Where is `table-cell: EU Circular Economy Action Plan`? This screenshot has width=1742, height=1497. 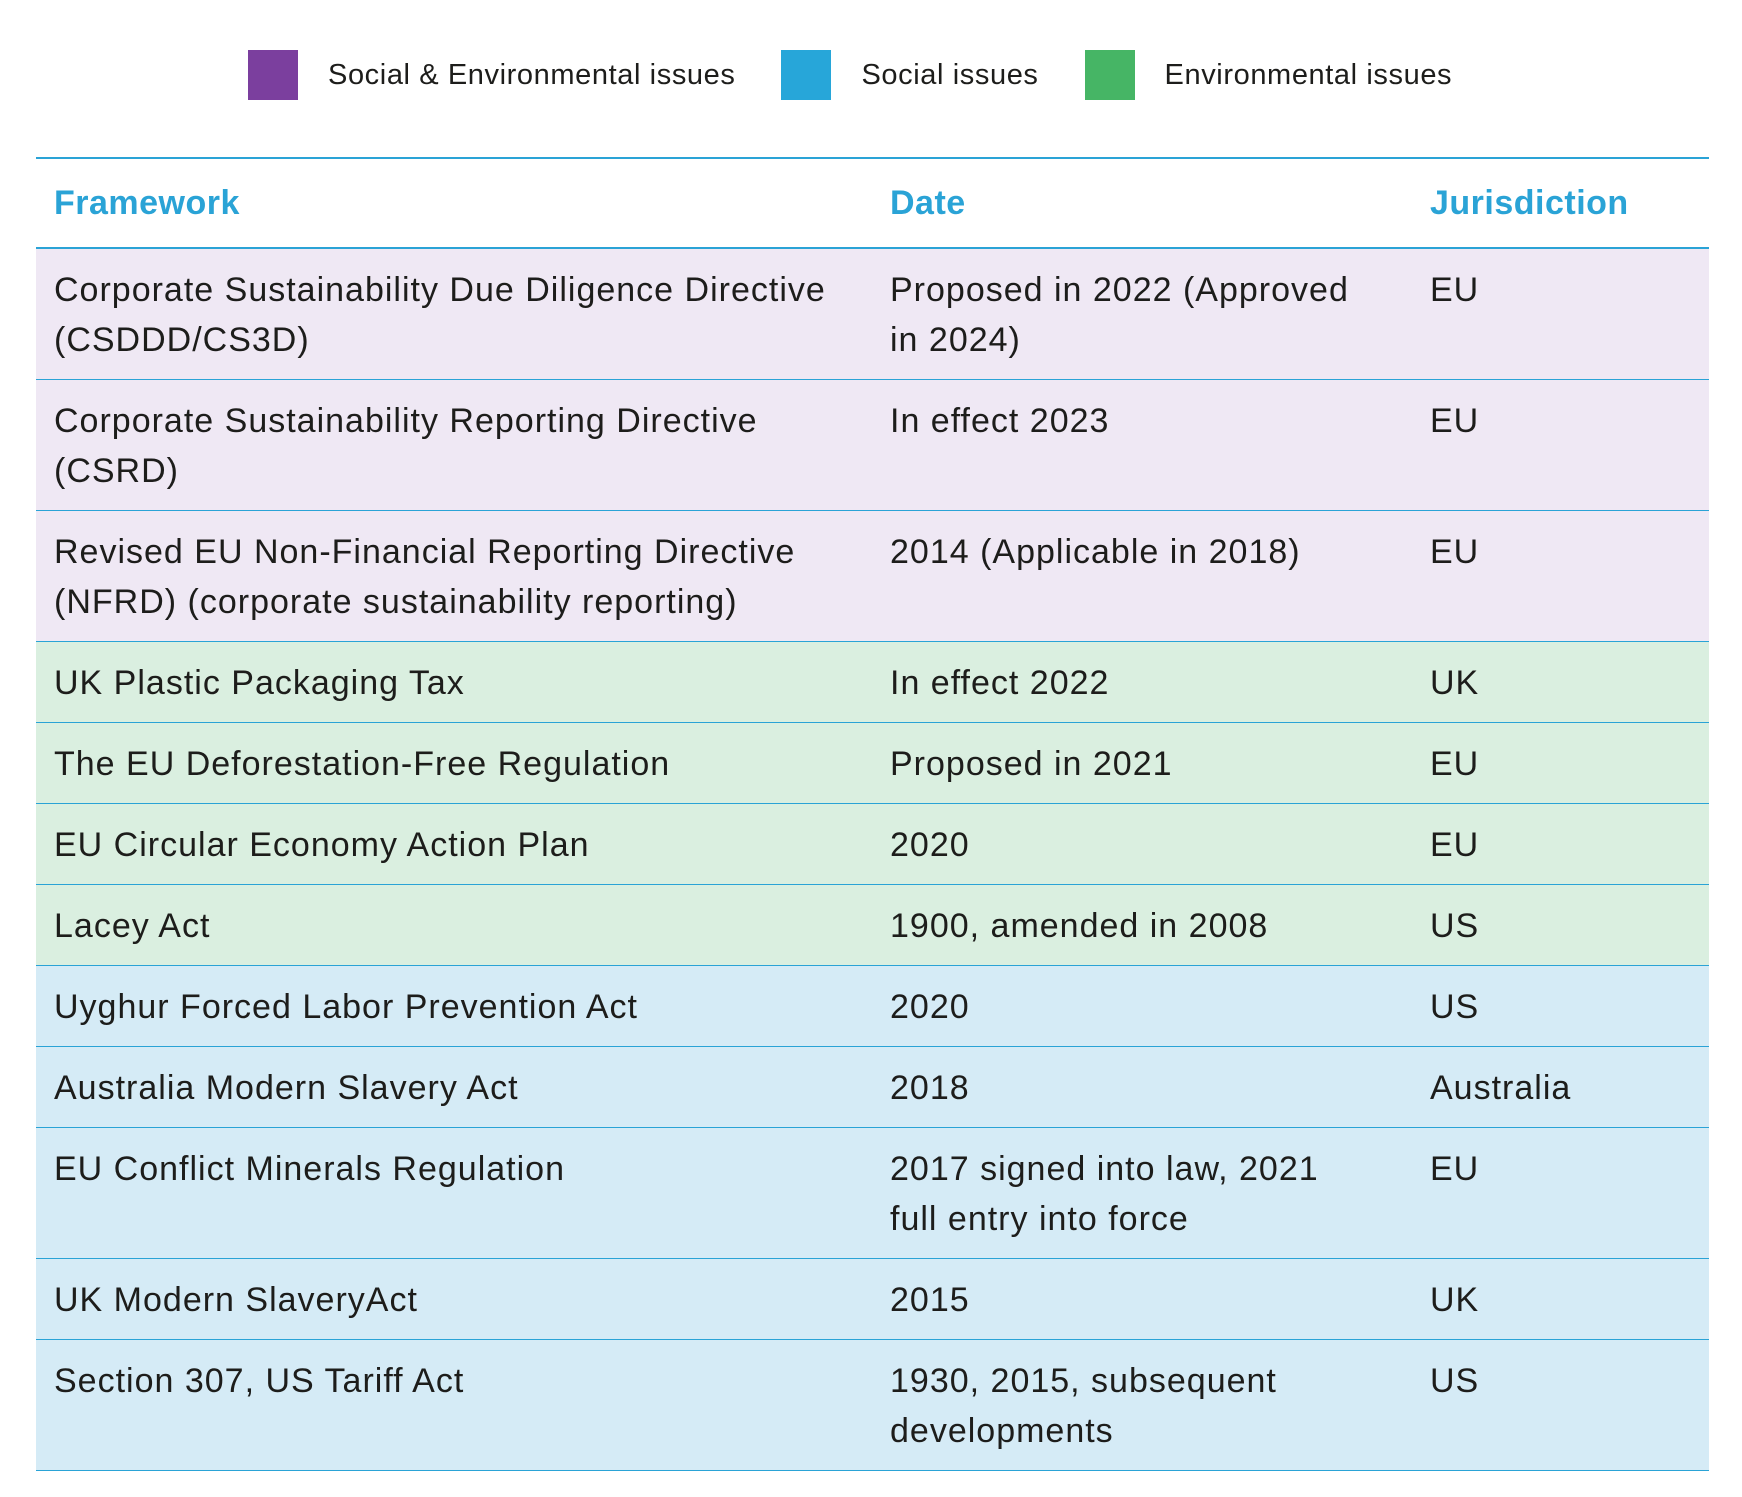
table-cell: EU Circular Economy Action Plan is located at coordinates (454, 844).